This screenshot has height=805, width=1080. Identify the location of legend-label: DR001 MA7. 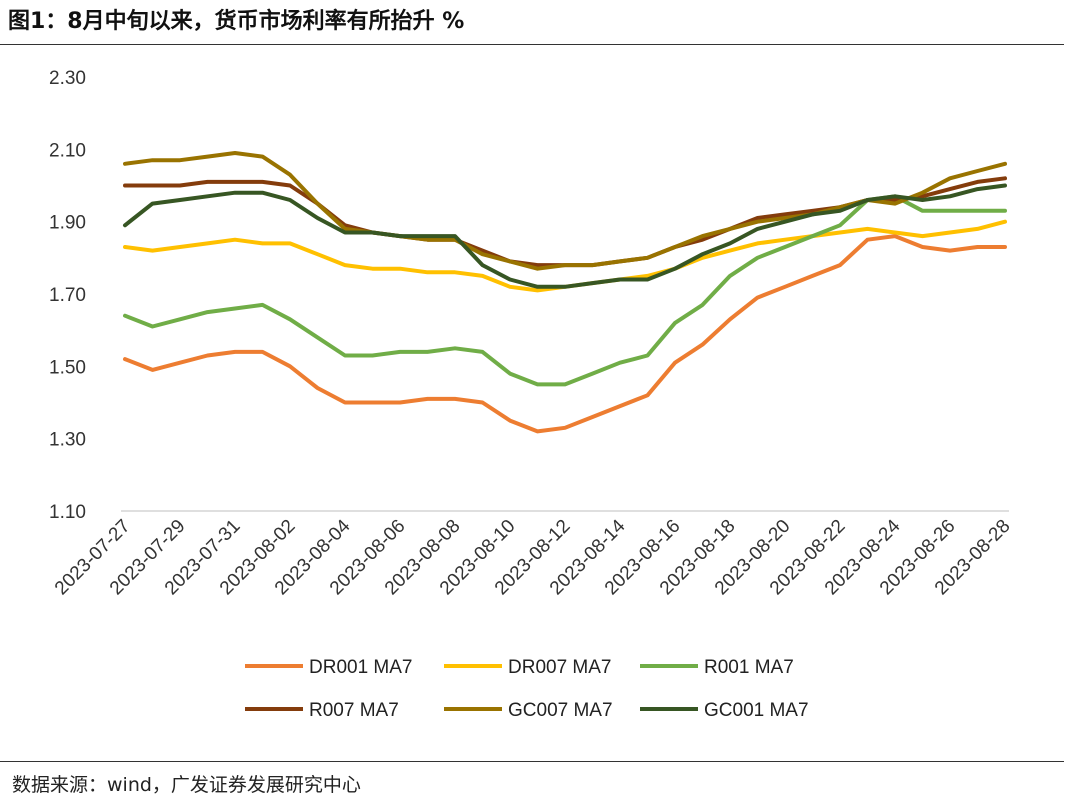
(361, 667).